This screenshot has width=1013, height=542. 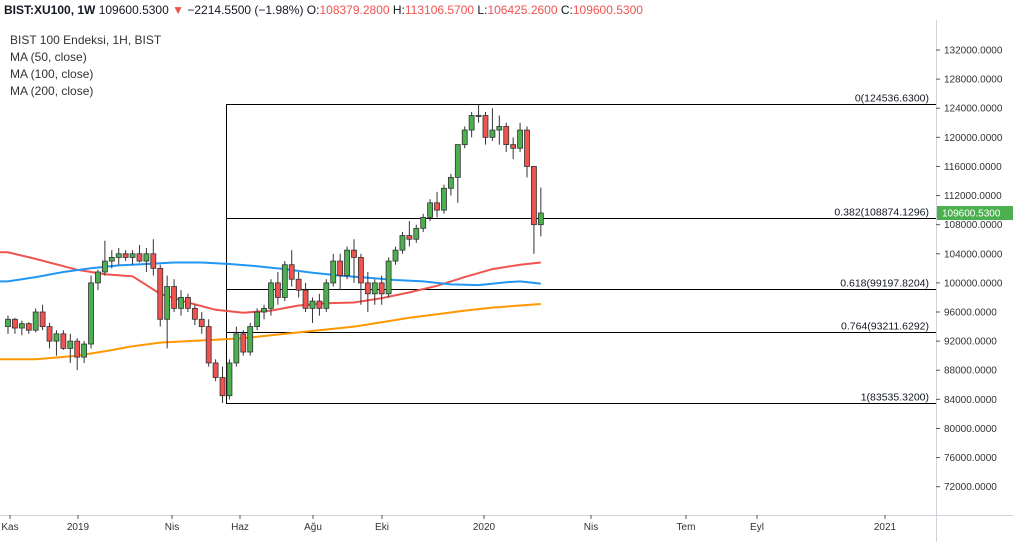 I want to click on y-tick-label: 112000.0000, so click(x=973, y=196).